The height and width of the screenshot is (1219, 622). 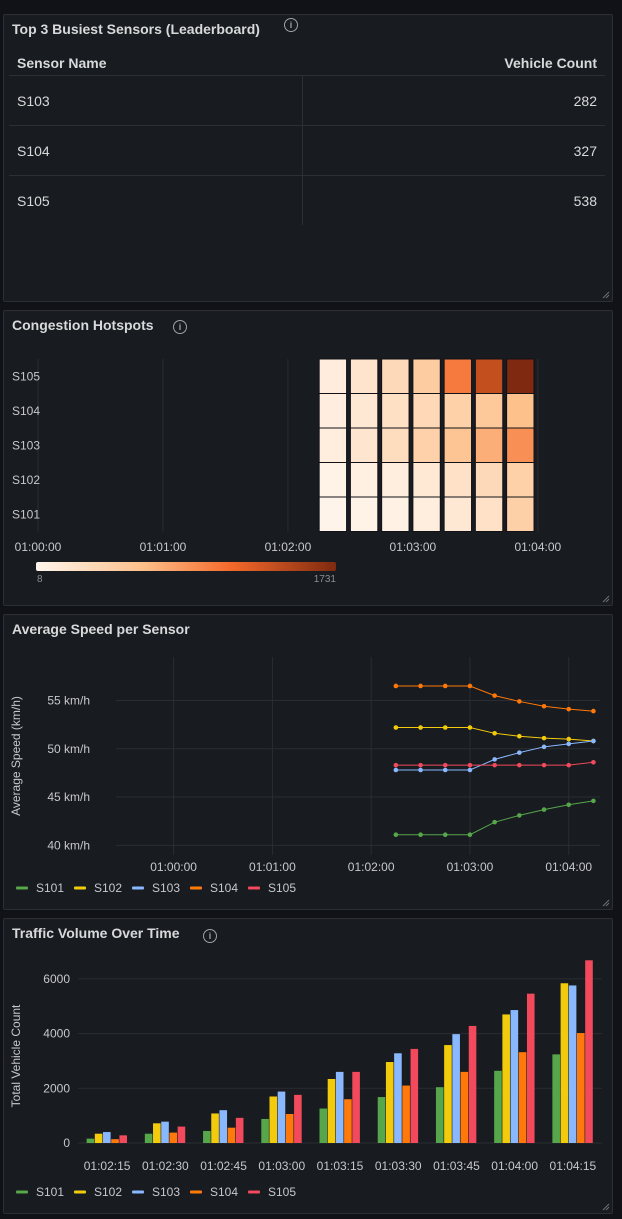 What do you see at coordinates (413, 547) in the screenshot?
I see `x-tick-label: 01:03:00` at bounding box center [413, 547].